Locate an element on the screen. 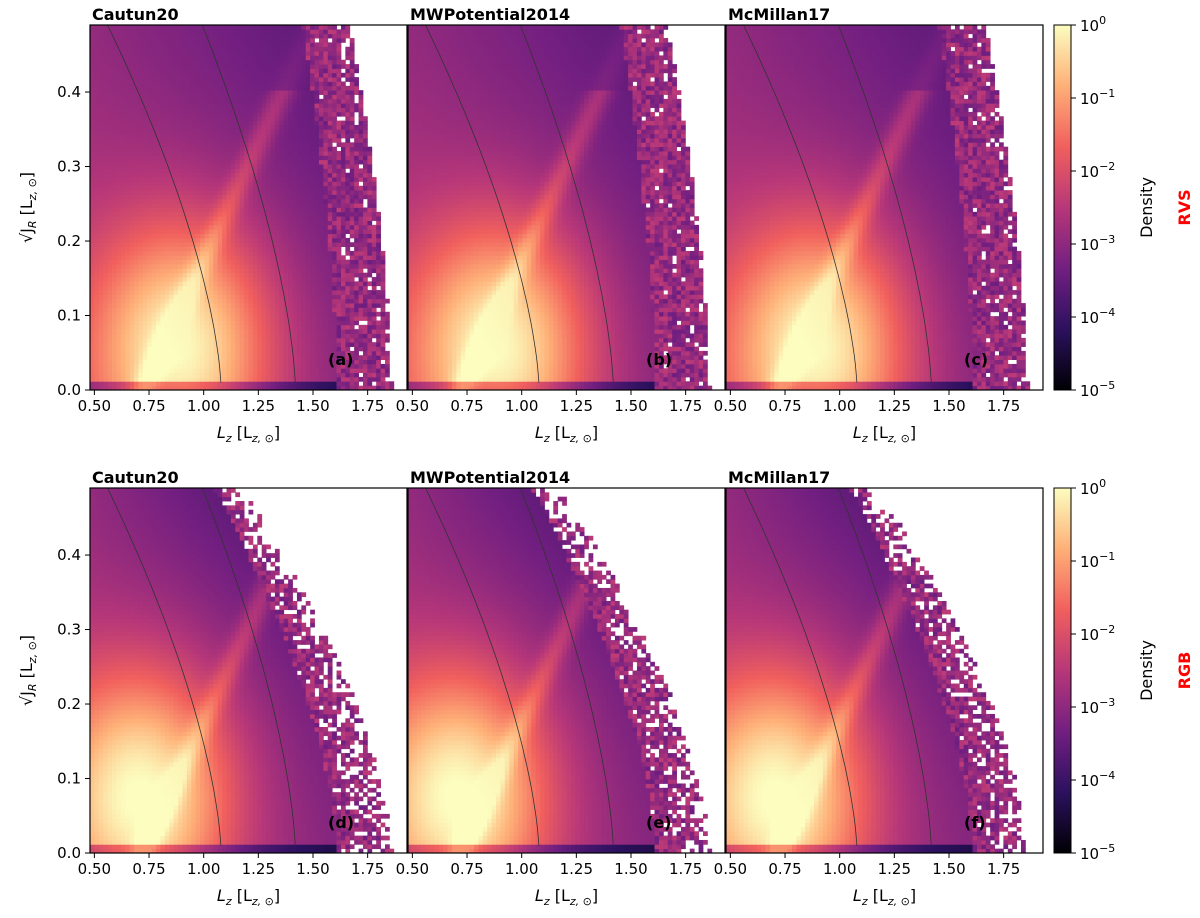 The width and height of the screenshot is (1200, 918). row-label: RGB is located at coordinates (1184, 671).